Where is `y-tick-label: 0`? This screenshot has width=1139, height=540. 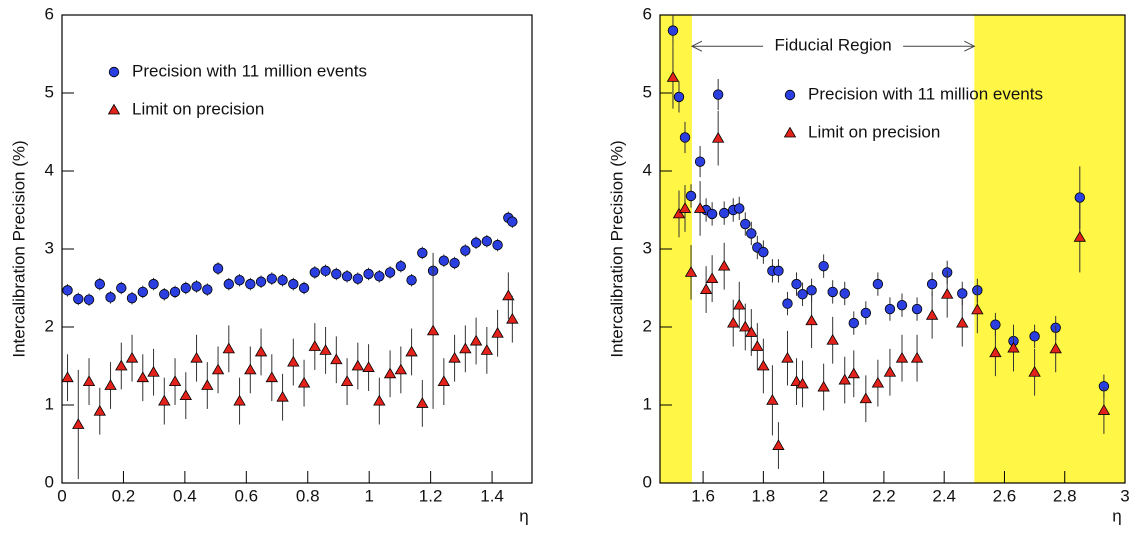
y-tick-label: 0 is located at coordinates (49, 481).